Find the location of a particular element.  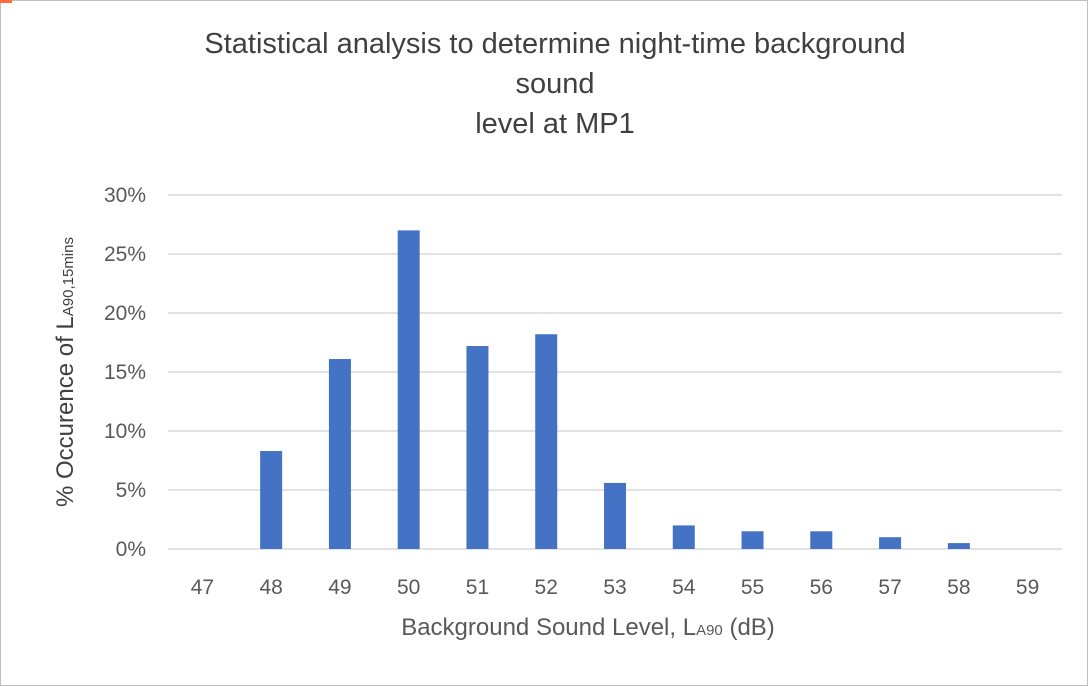

x-tick-label: 54 is located at coordinates (684, 587).